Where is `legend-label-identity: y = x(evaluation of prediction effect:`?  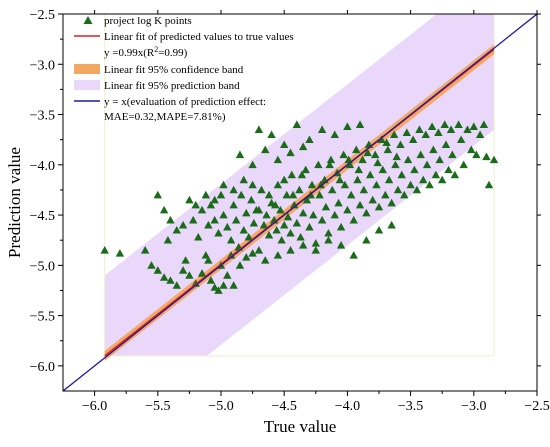
legend-label-identity: y = x(evaluation of prediction effect: is located at coordinates (185, 102).